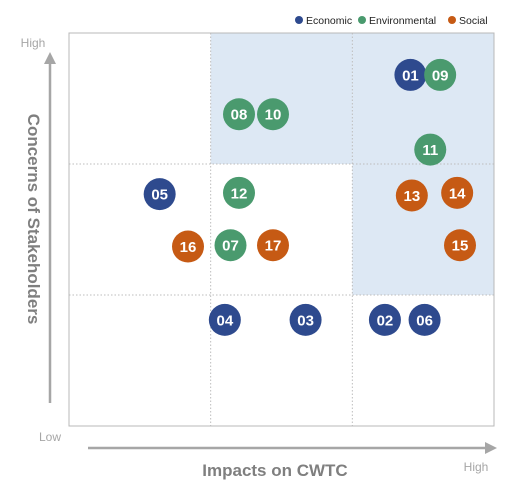 The image size is (518, 490). I want to click on point-label: 06, so click(424, 320).